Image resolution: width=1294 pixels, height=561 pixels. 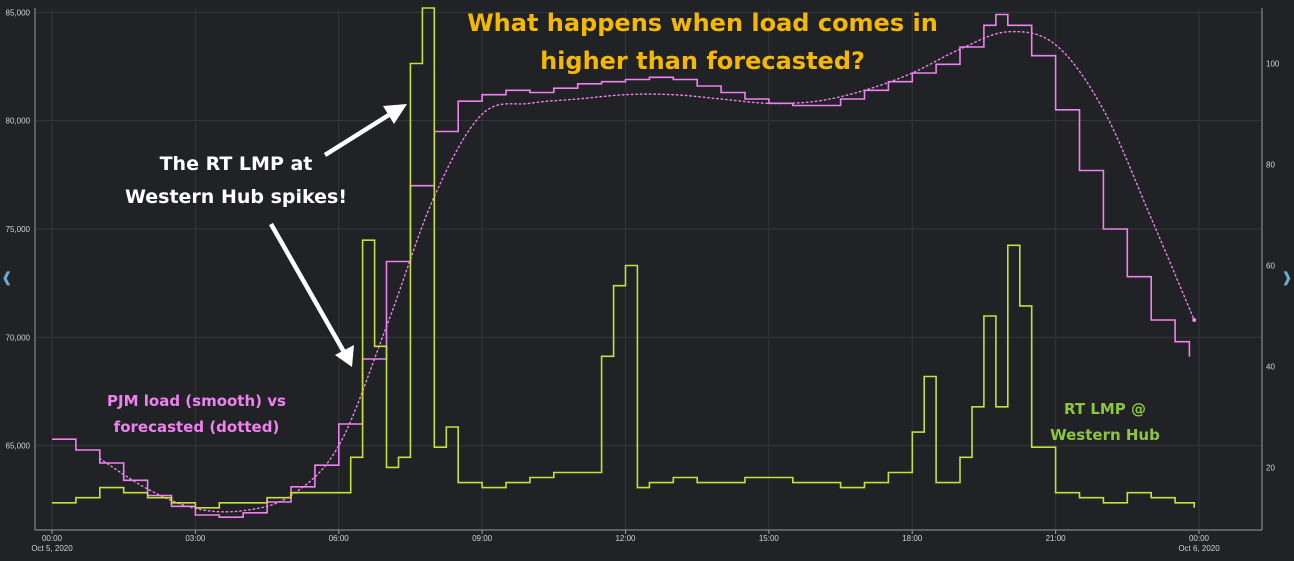 What do you see at coordinates (18, 446) in the screenshot?
I see `y-left-tick-label: 65,000` at bounding box center [18, 446].